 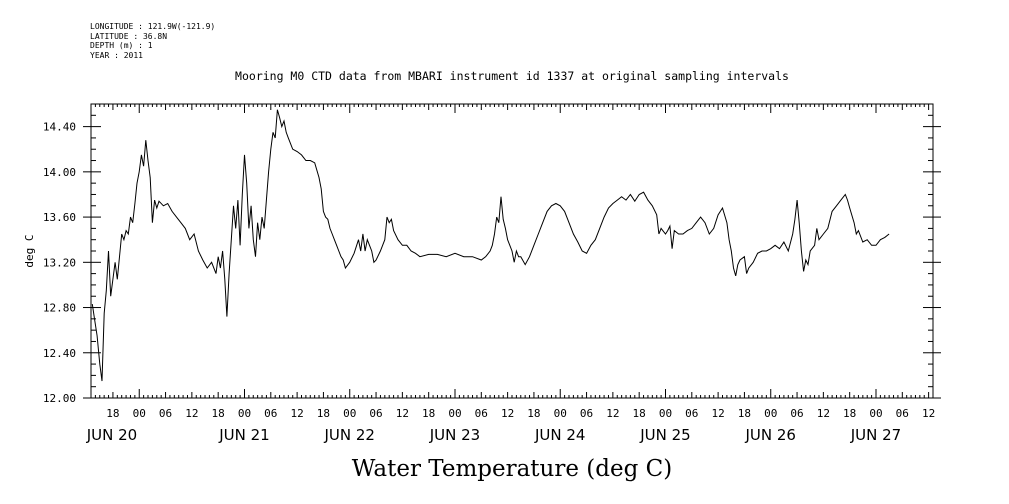 What do you see at coordinates (59, 172) in the screenshot?
I see `y-tick-label: 14.00` at bounding box center [59, 172].